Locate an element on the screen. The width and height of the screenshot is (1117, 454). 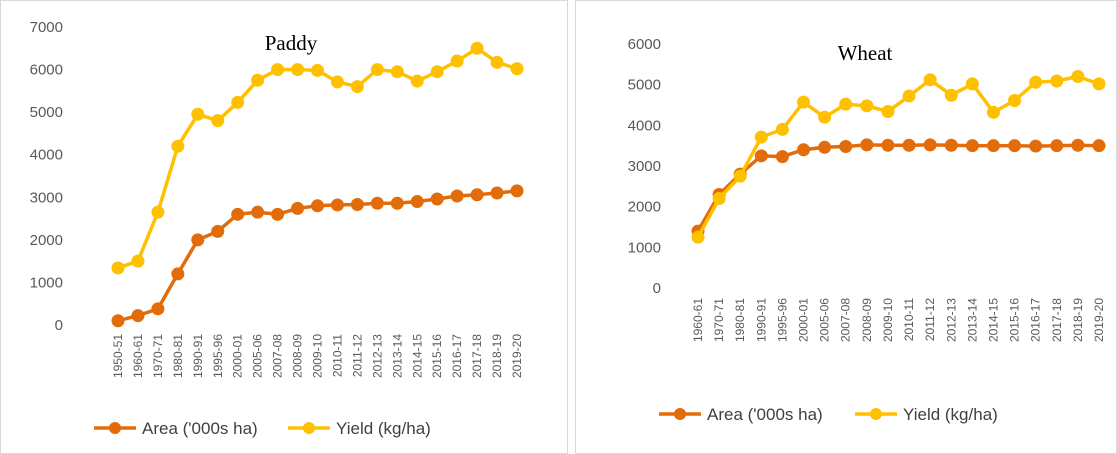
x-tick-label: 1990-91 is located at coordinates (761, 320).